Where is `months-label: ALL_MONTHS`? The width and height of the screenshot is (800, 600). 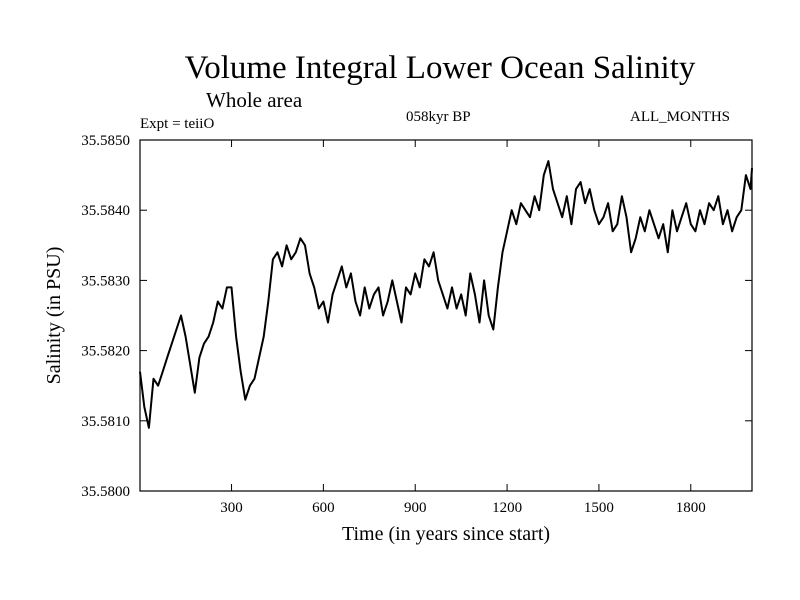
months-label: ALL_MONTHS is located at coordinates (680, 117).